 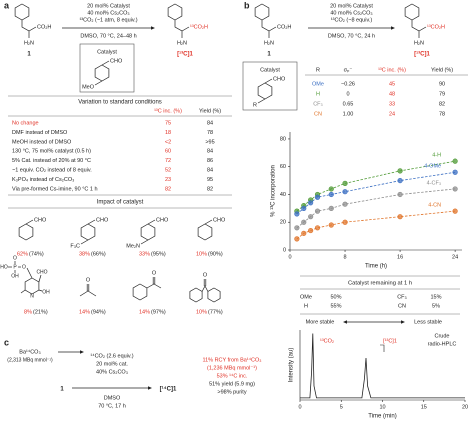 I want to click on cell: 24, so click(x=392, y=114).